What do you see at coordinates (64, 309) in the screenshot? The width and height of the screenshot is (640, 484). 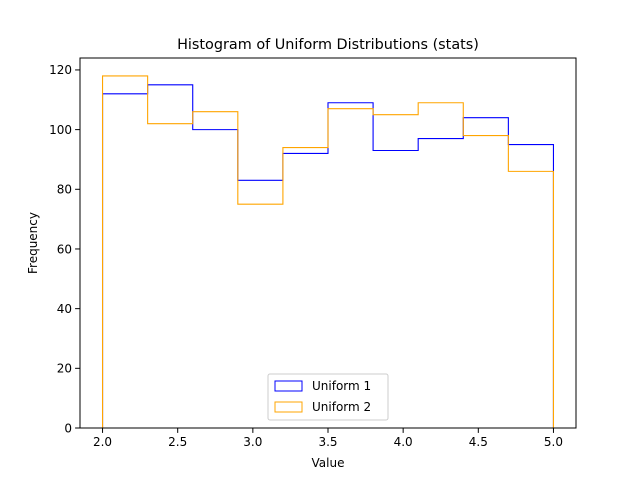 I see `y-tick-label: 40` at bounding box center [64, 309].